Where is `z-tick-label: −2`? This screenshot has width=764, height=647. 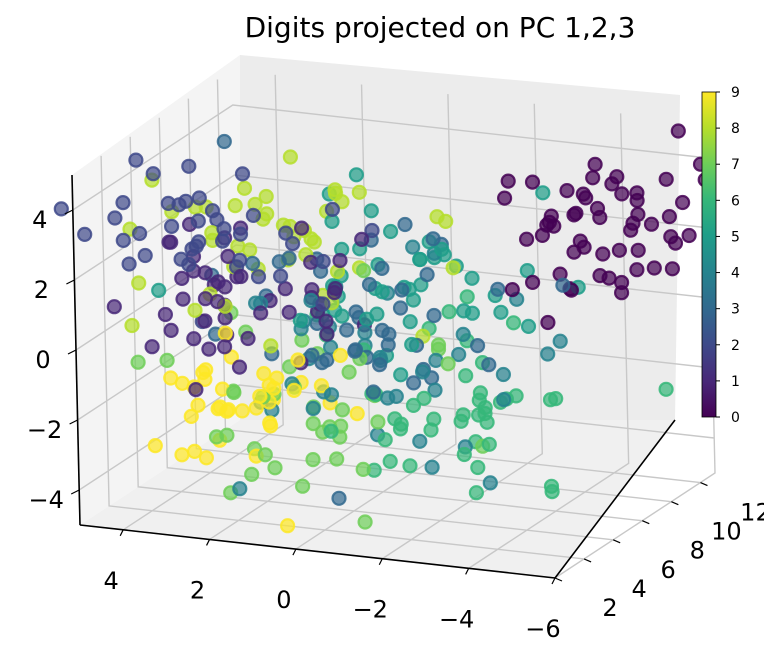
z-tick-label: −2 is located at coordinates (44, 430).